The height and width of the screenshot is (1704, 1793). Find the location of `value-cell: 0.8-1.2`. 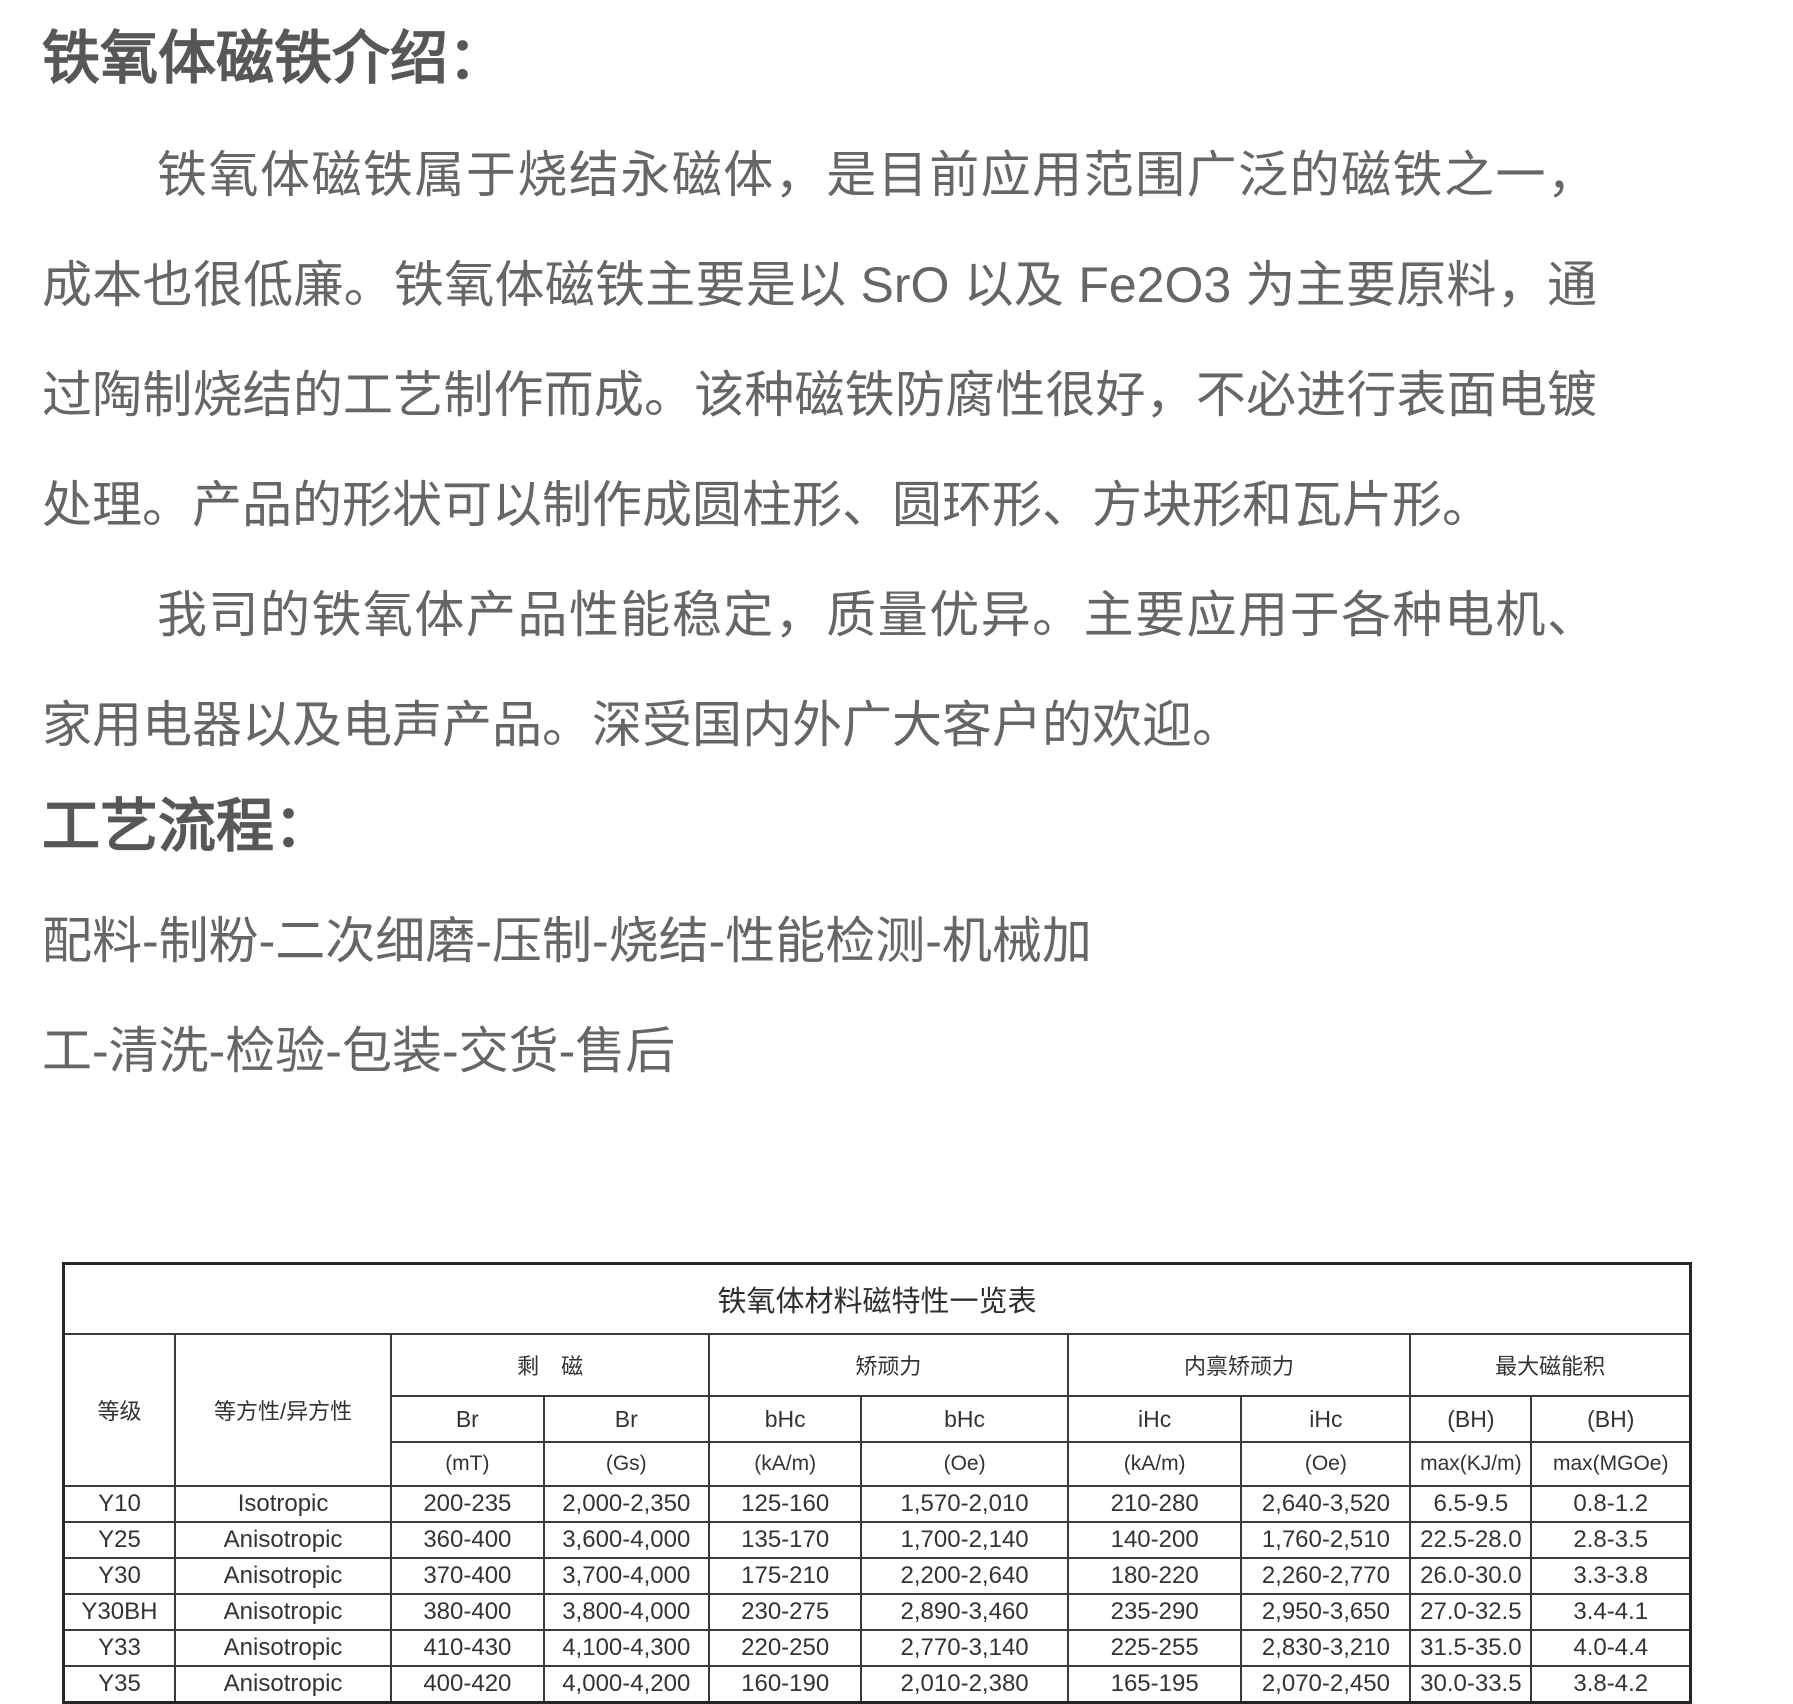

value-cell: 0.8-1.2 is located at coordinates (1611, 1504).